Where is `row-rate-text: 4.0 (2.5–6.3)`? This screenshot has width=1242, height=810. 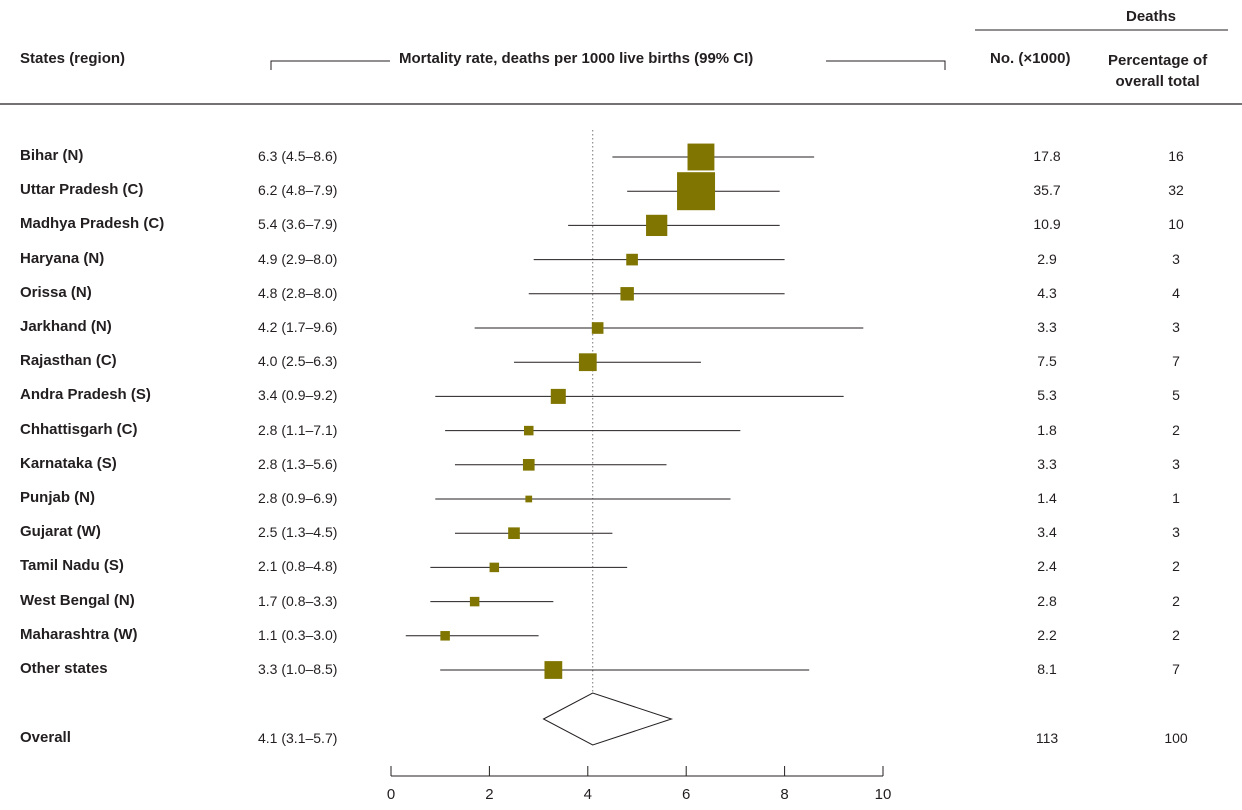 row-rate-text: 4.0 (2.5–6.3) is located at coordinates (298, 361).